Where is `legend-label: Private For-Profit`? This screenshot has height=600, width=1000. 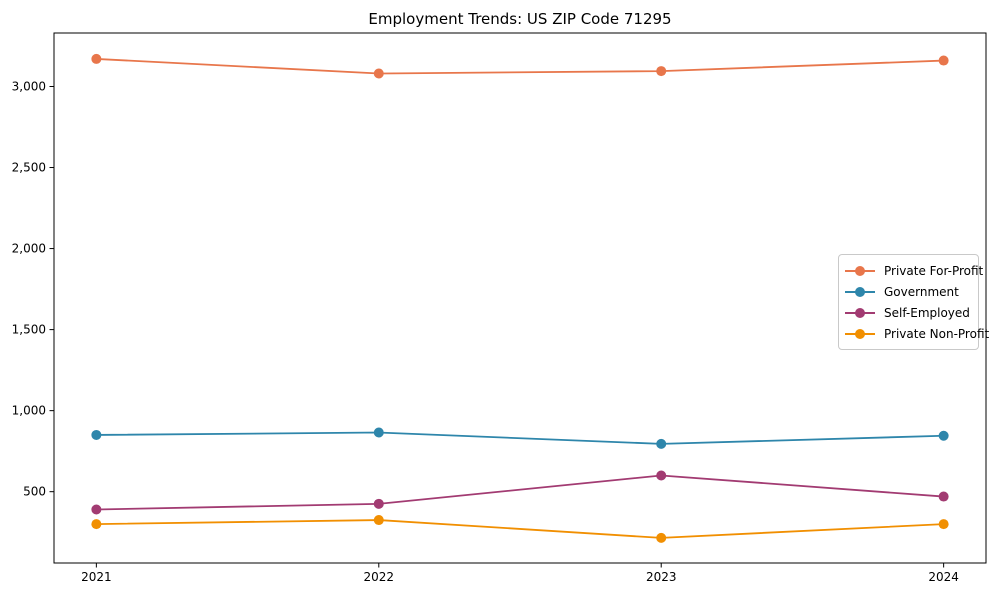 legend-label: Private For-Profit is located at coordinates (934, 270).